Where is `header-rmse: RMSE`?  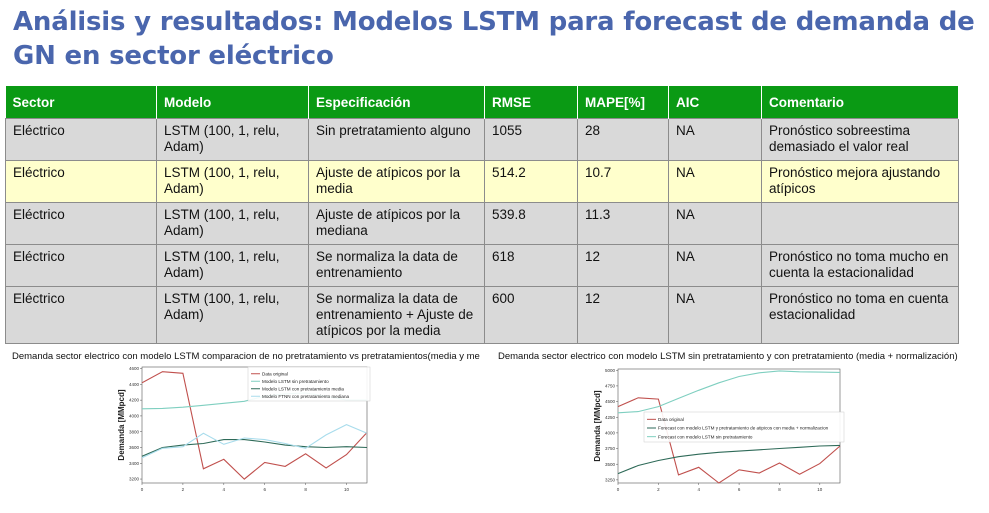
header-rmse: RMSE is located at coordinates (531, 102).